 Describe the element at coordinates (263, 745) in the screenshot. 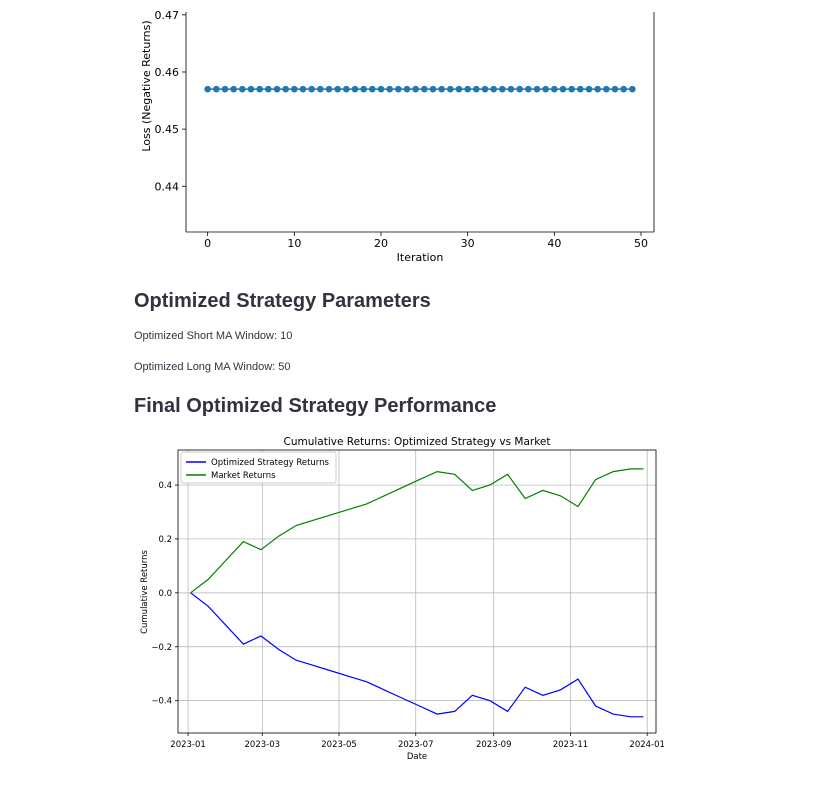

I see `returns-x-tick-label: 2023-03` at that location.